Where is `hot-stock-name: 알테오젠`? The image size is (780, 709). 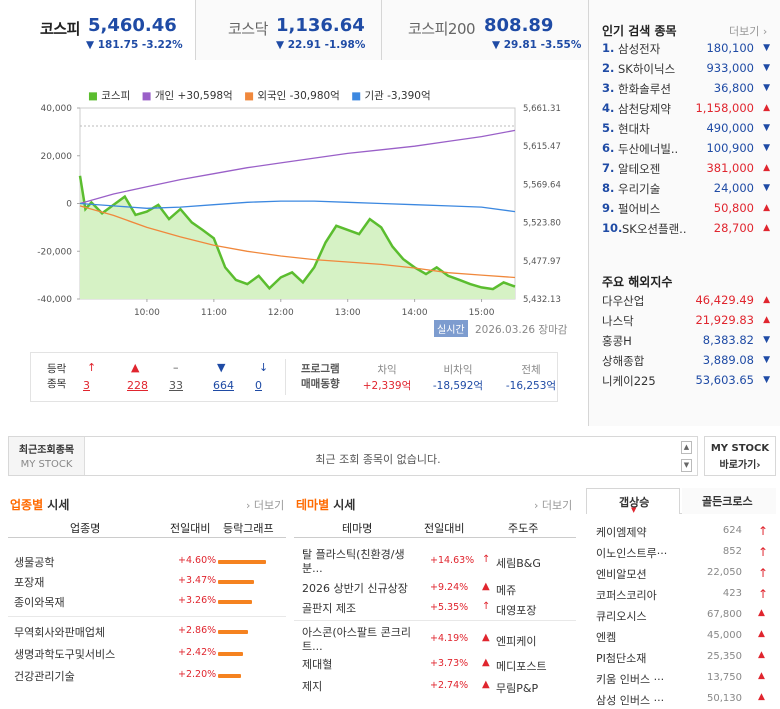 hot-stock-name: 알테오젠 is located at coordinates (639, 169).